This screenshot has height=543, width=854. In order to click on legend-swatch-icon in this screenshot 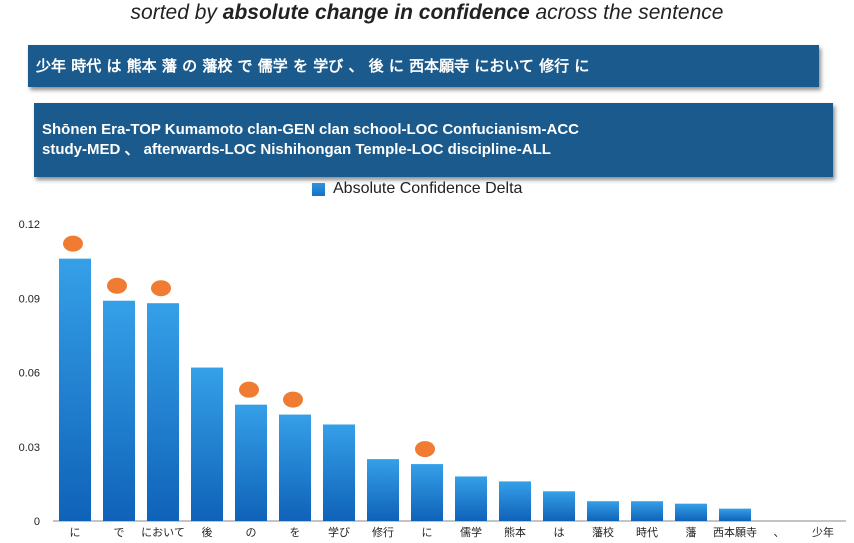, I will do `click(318, 189)`.